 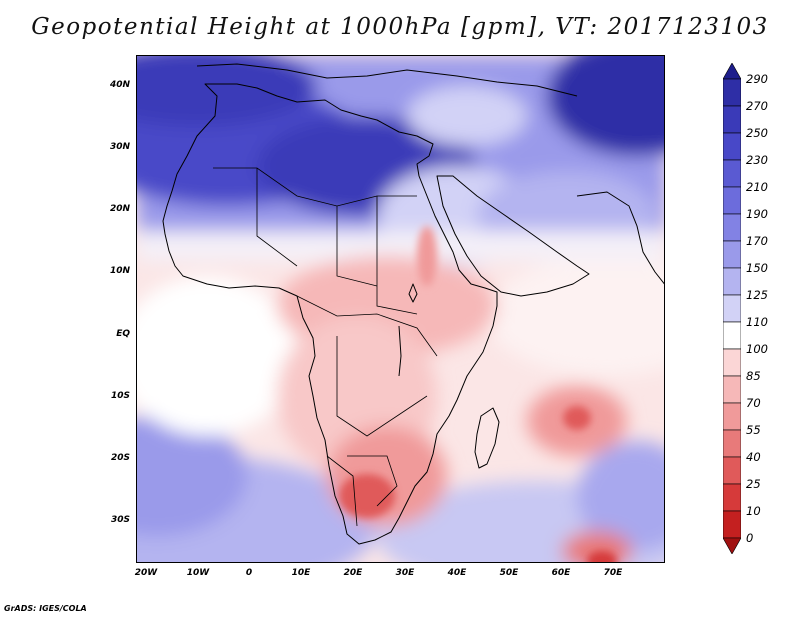 What do you see at coordinates (613, 573) in the screenshot?
I see `lon-label: 70E` at bounding box center [613, 573].